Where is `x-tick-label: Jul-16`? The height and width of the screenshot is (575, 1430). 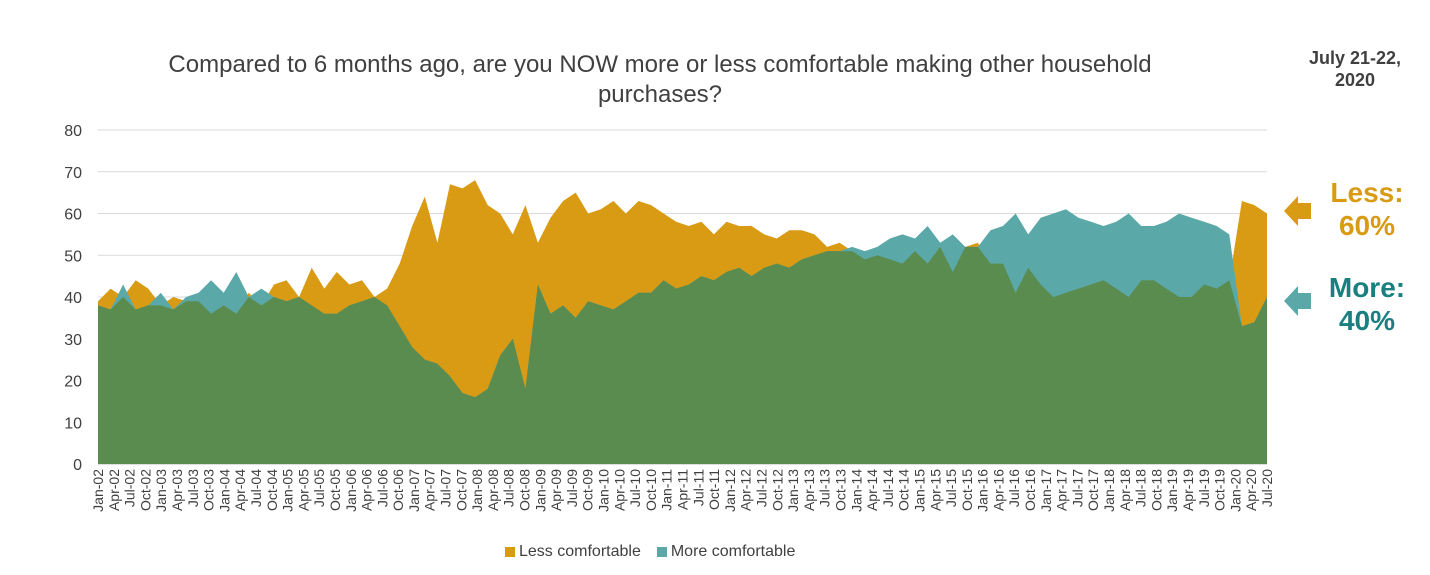 x-tick-label: Jul-16 is located at coordinates (1014, 488).